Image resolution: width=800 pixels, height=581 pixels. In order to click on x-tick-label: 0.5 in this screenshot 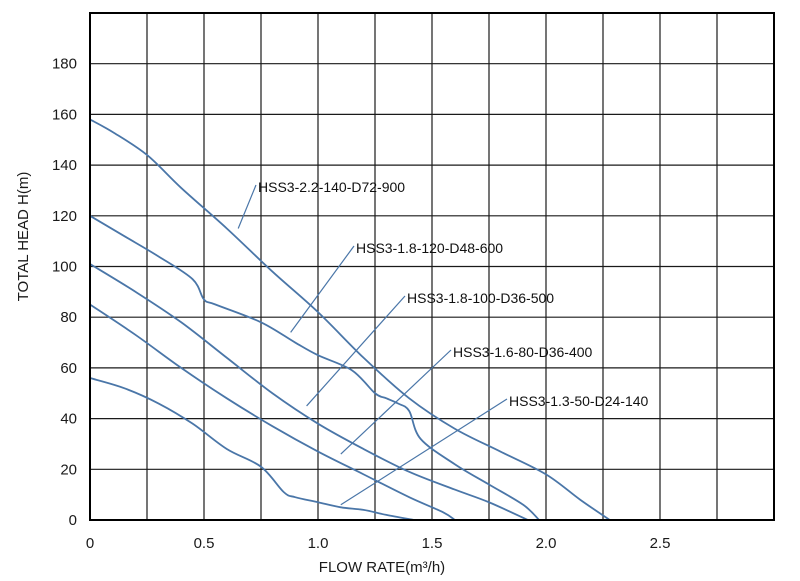, I will do `click(204, 543)`.